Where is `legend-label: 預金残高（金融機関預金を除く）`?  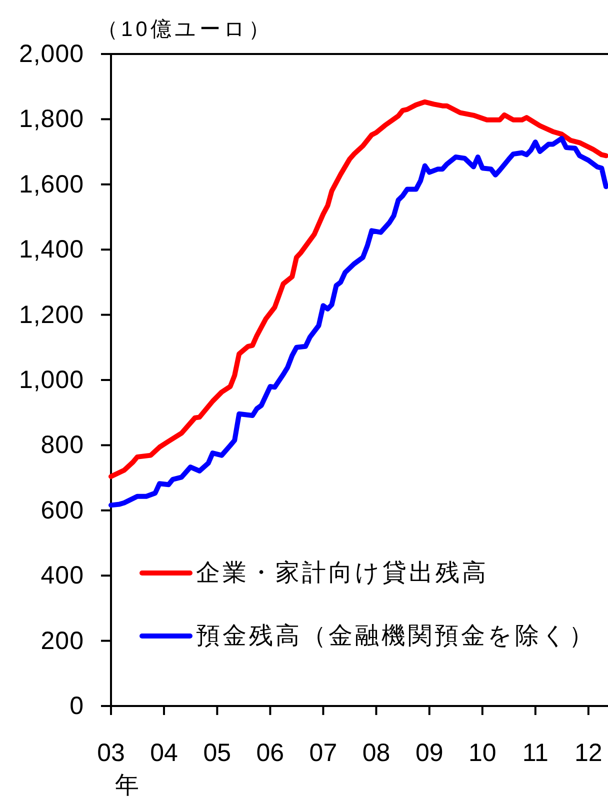 legend-label: 預金残高（金融機関預金を除く） is located at coordinates (396, 636).